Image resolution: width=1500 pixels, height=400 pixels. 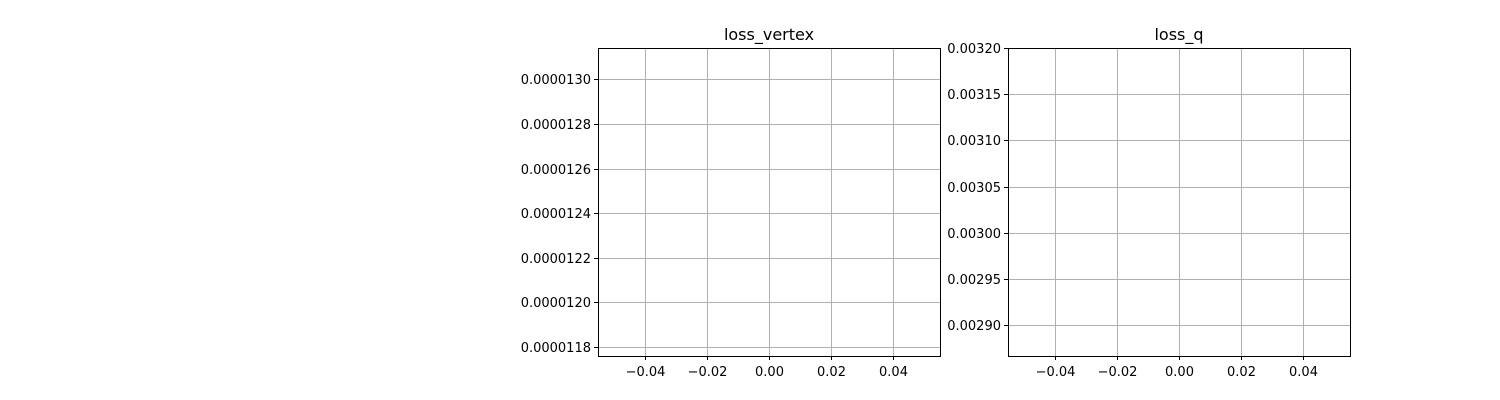 What do you see at coordinates (556, 125) in the screenshot?
I see `y-tick-label: 0.0000128` at bounding box center [556, 125].